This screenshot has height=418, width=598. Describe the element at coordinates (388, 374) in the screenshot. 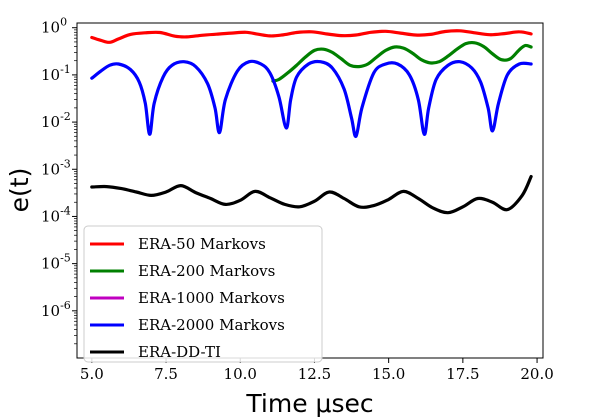

I see `x-tick-label: 15.0` at that location.